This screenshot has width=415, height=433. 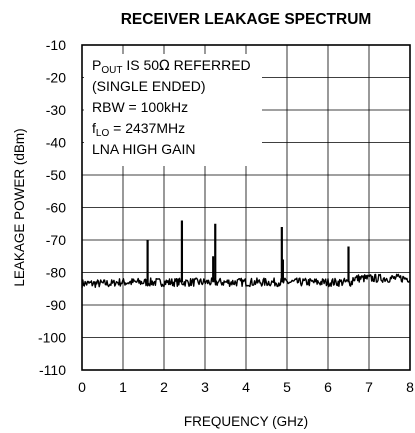 What do you see at coordinates (149, 86) in the screenshot?
I see `annotation-line-2: (SINGLE ENDED)` at bounding box center [149, 86].